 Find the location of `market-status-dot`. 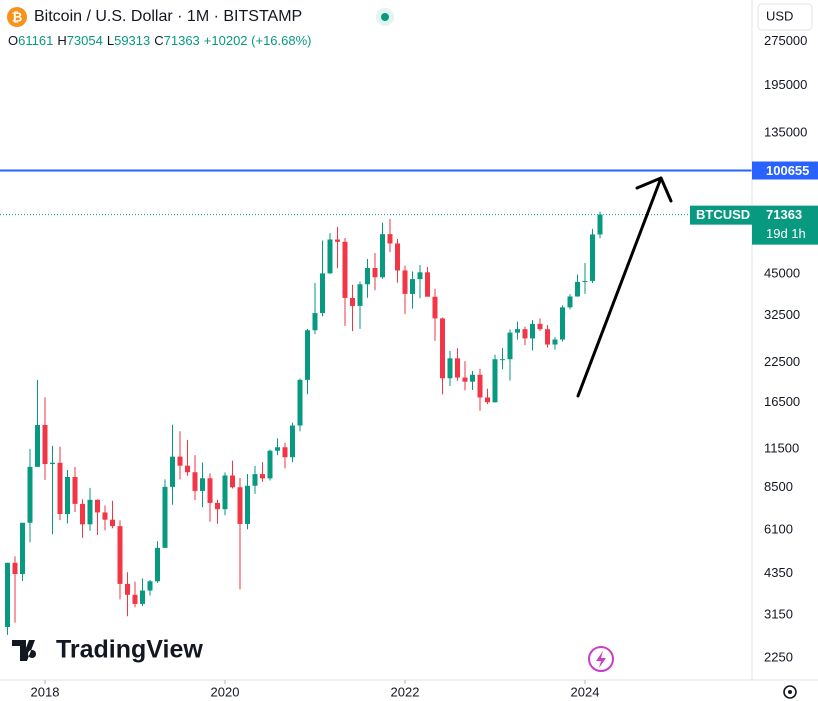

market-status-dot is located at coordinates (385, 17).